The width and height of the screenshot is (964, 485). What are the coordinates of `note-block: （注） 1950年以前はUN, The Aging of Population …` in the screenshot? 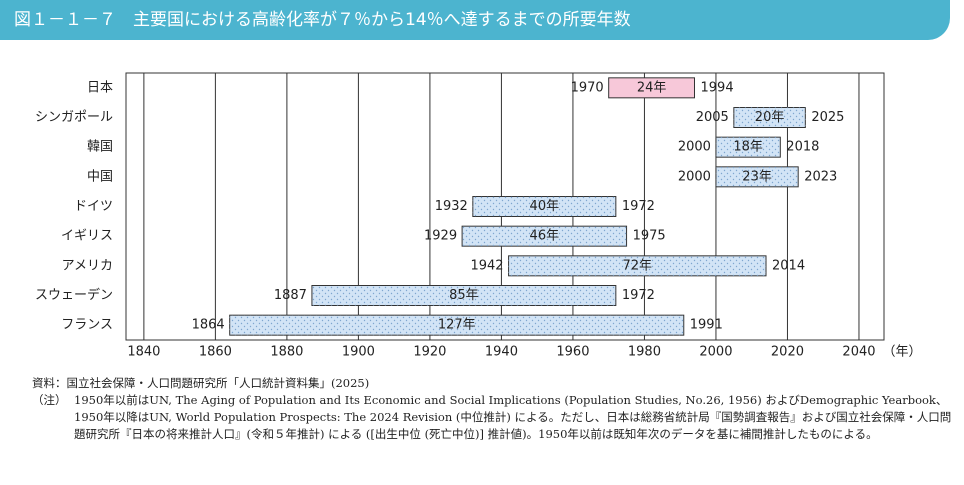 It's located at (492, 417).